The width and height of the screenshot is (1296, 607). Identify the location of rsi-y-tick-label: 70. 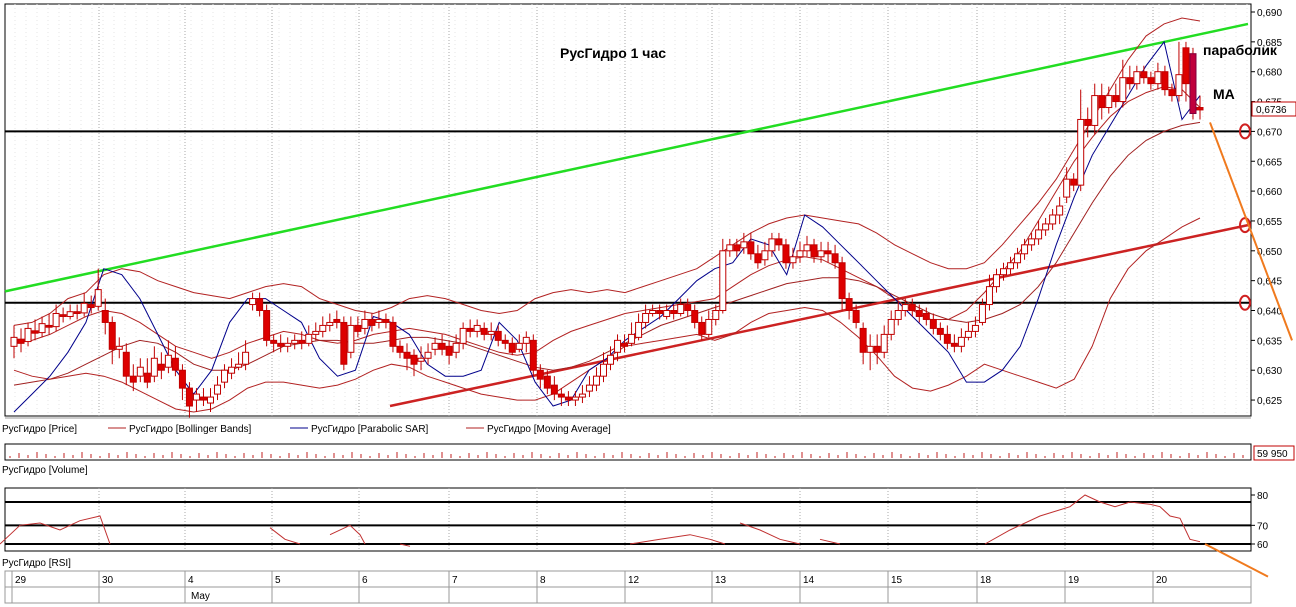
(1263, 526).